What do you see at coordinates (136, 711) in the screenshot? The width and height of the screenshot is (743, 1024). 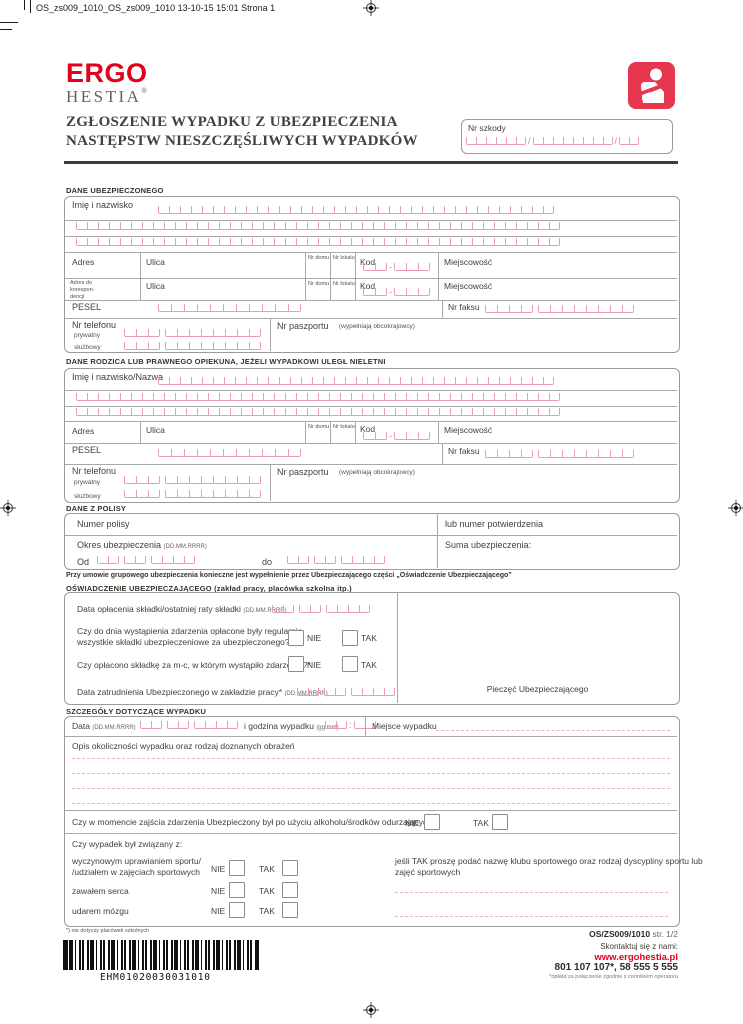 I see `section-heading-accident: SZCZEGÓŁY DOTYCZĄCE WYPADKU` at bounding box center [136, 711].